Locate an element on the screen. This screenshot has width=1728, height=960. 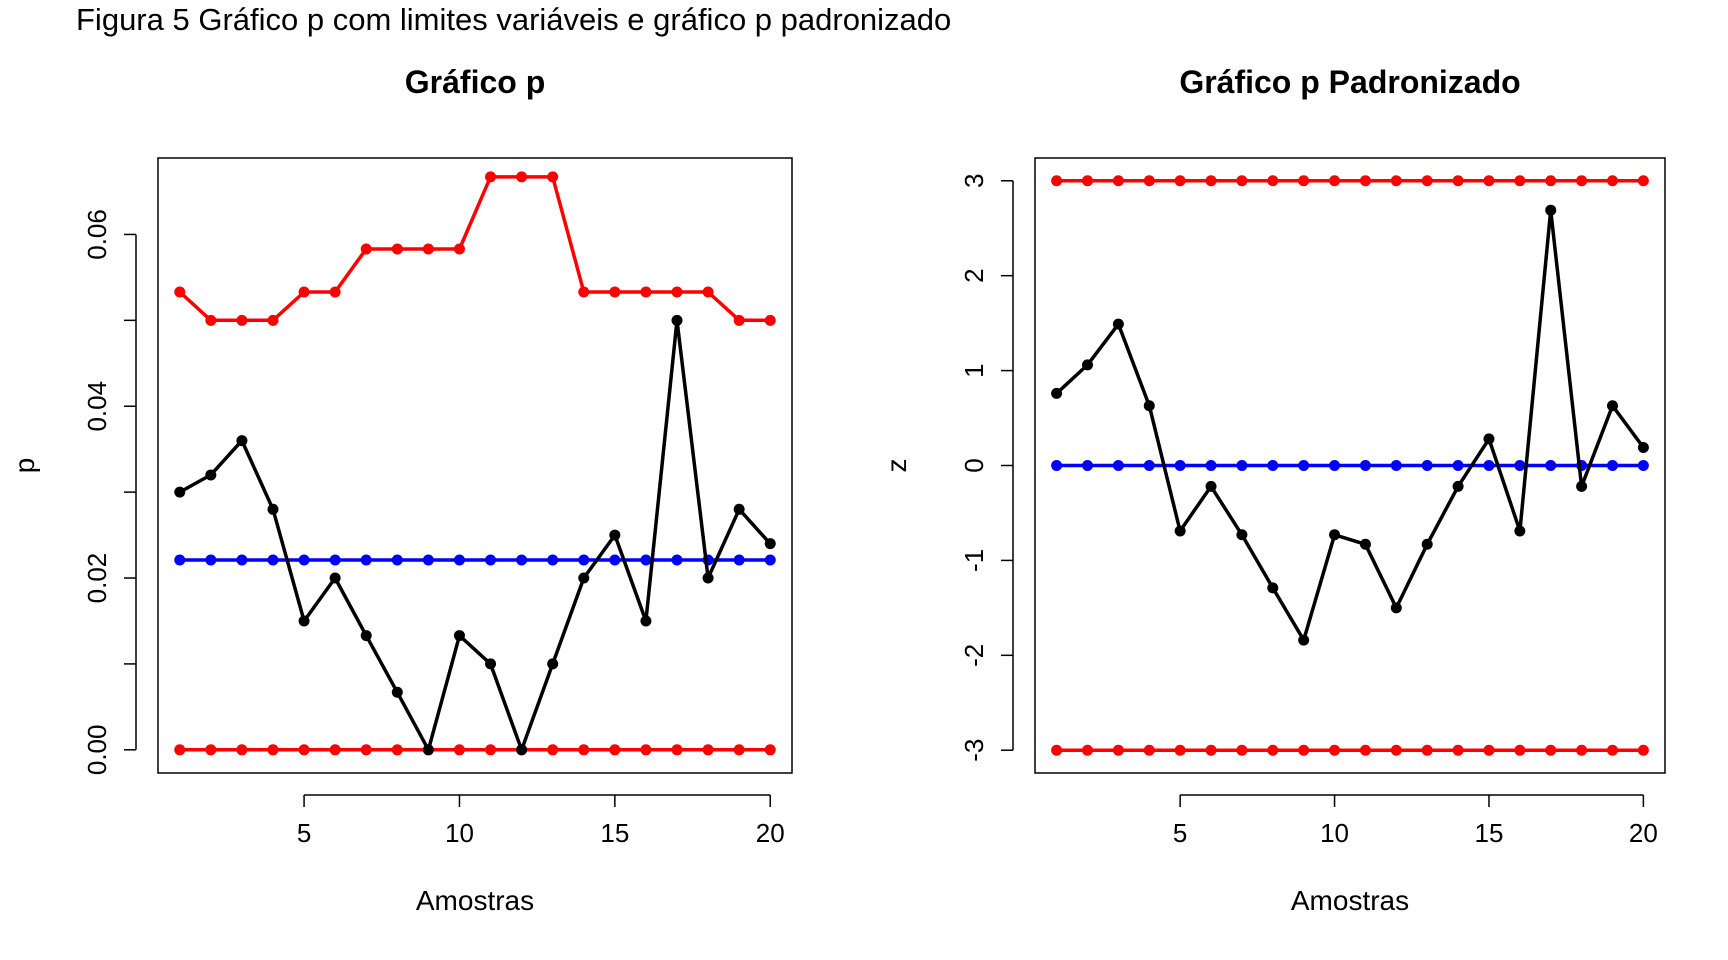
series-center is located at coordinates (1350, 465).